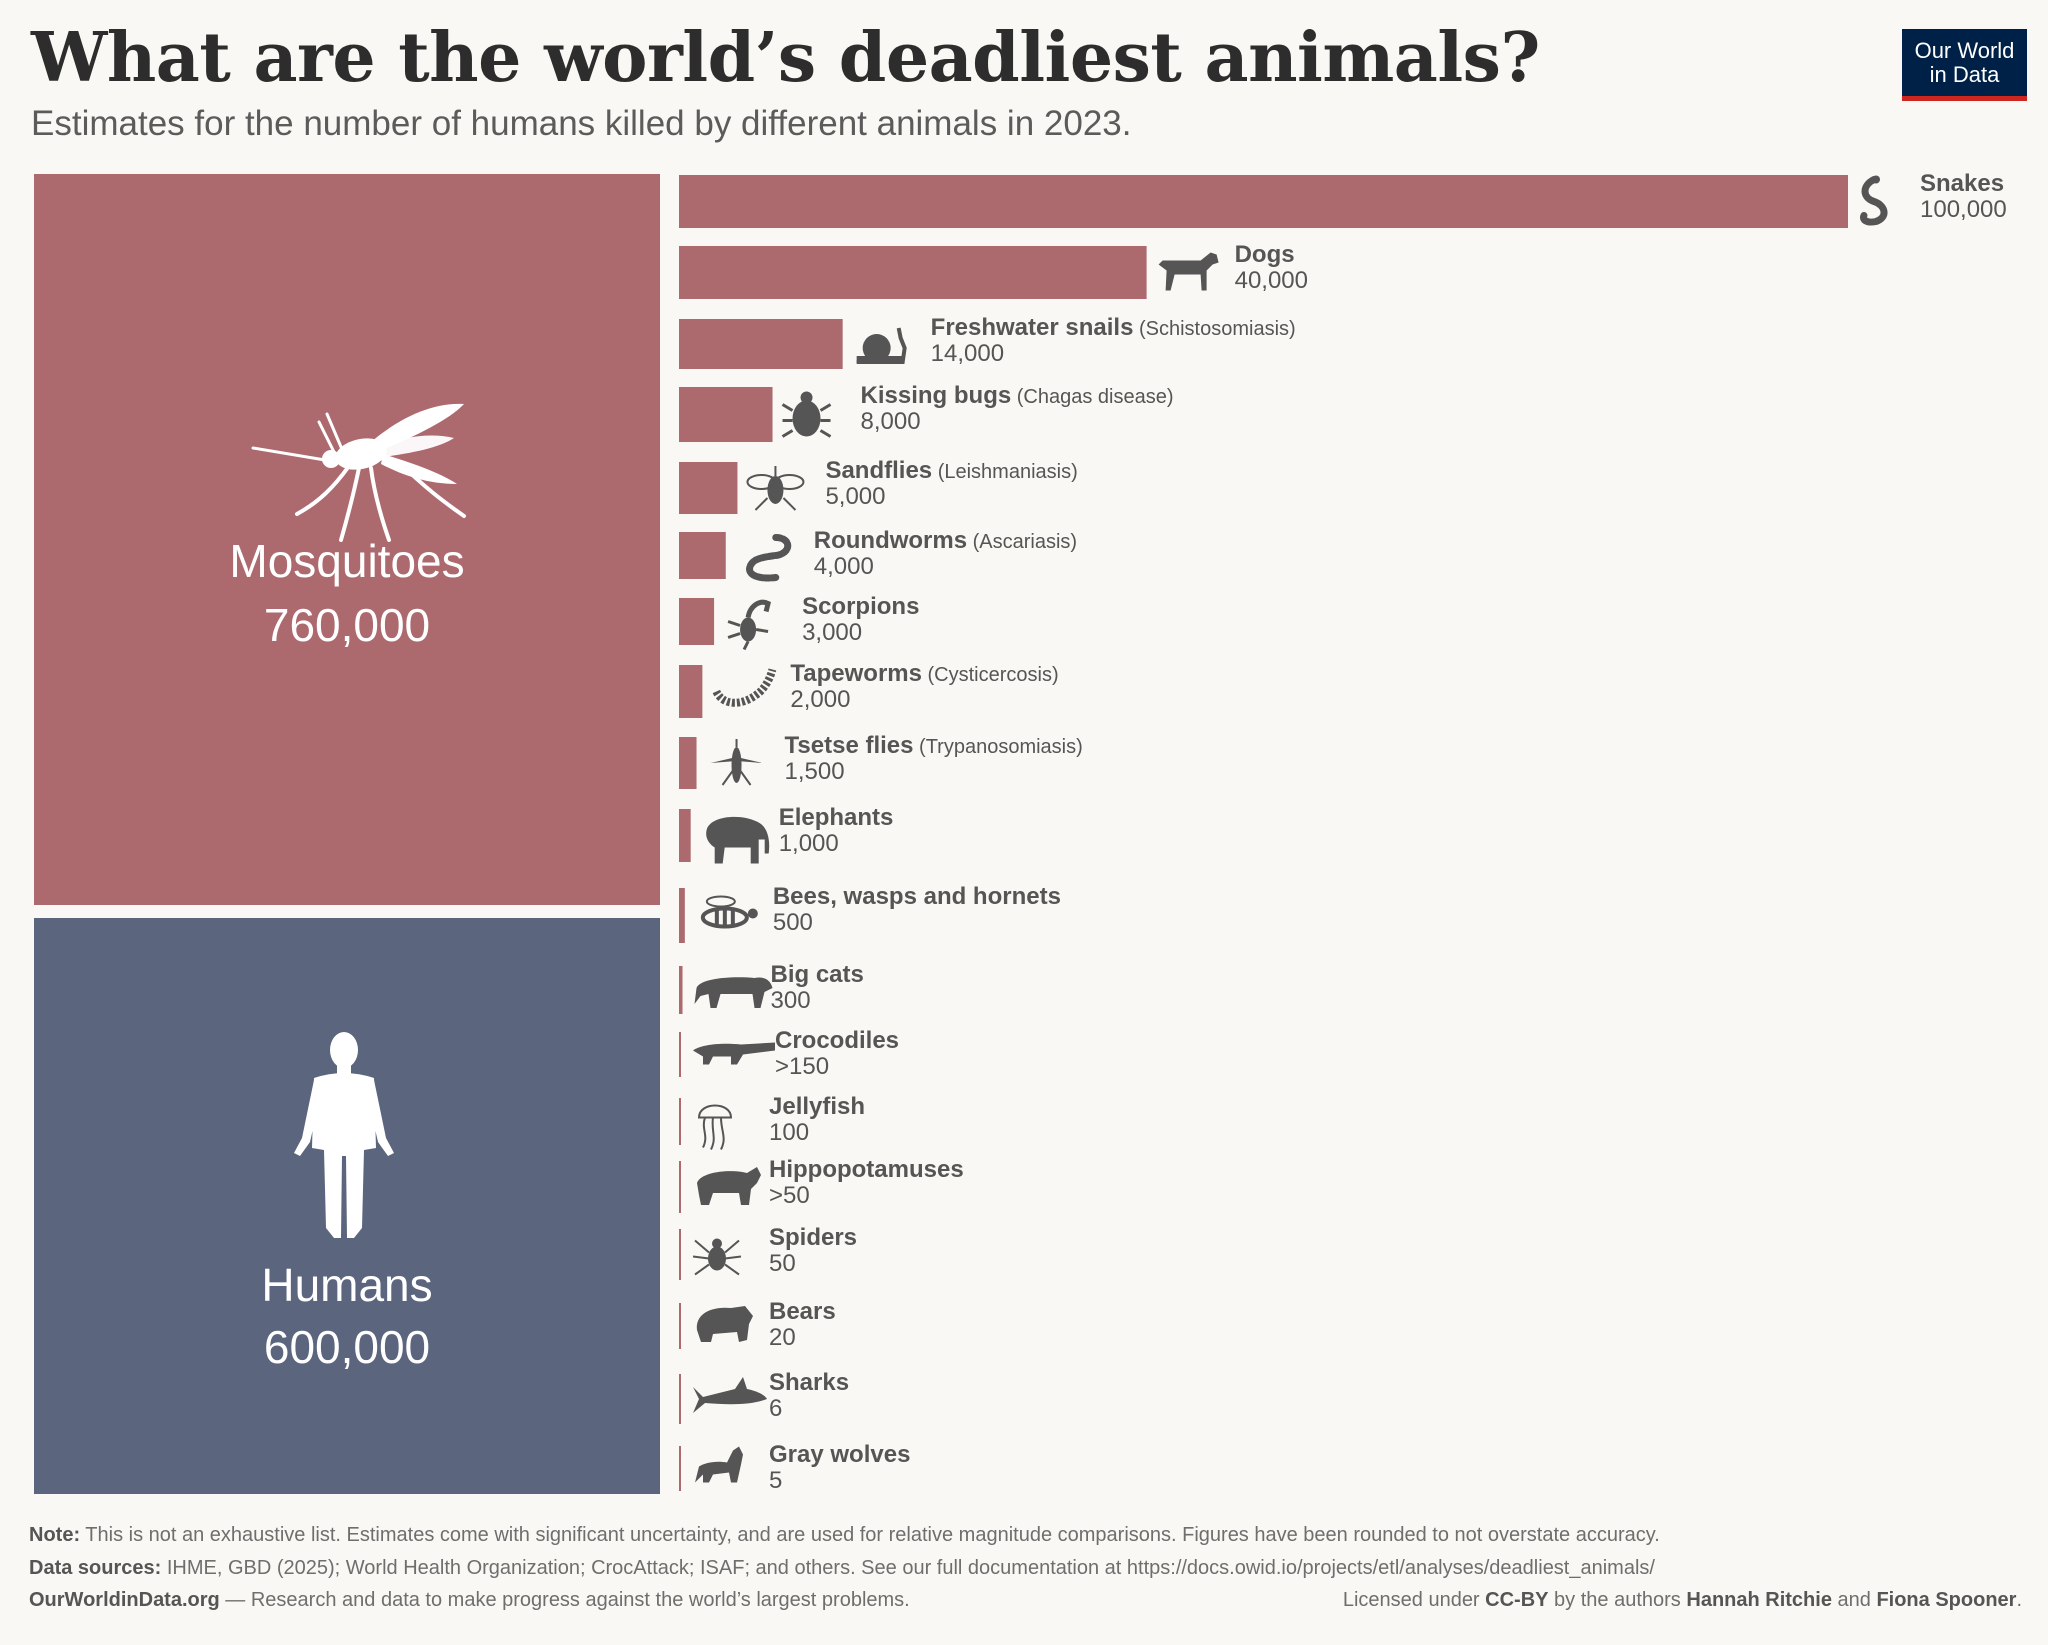 Image resolution: width=2048 pixels, height=1645 pixels. I want to click on bee-icon, so click(729, 912).